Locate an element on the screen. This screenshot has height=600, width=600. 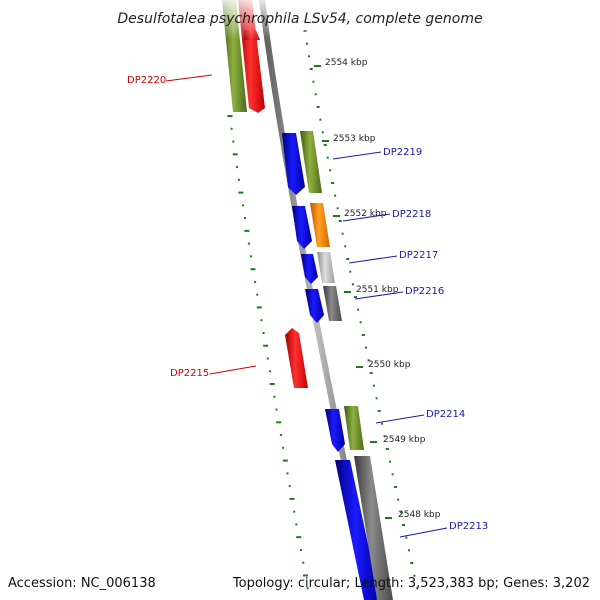
gene-dp2213 is located at coordinates (373, 528).